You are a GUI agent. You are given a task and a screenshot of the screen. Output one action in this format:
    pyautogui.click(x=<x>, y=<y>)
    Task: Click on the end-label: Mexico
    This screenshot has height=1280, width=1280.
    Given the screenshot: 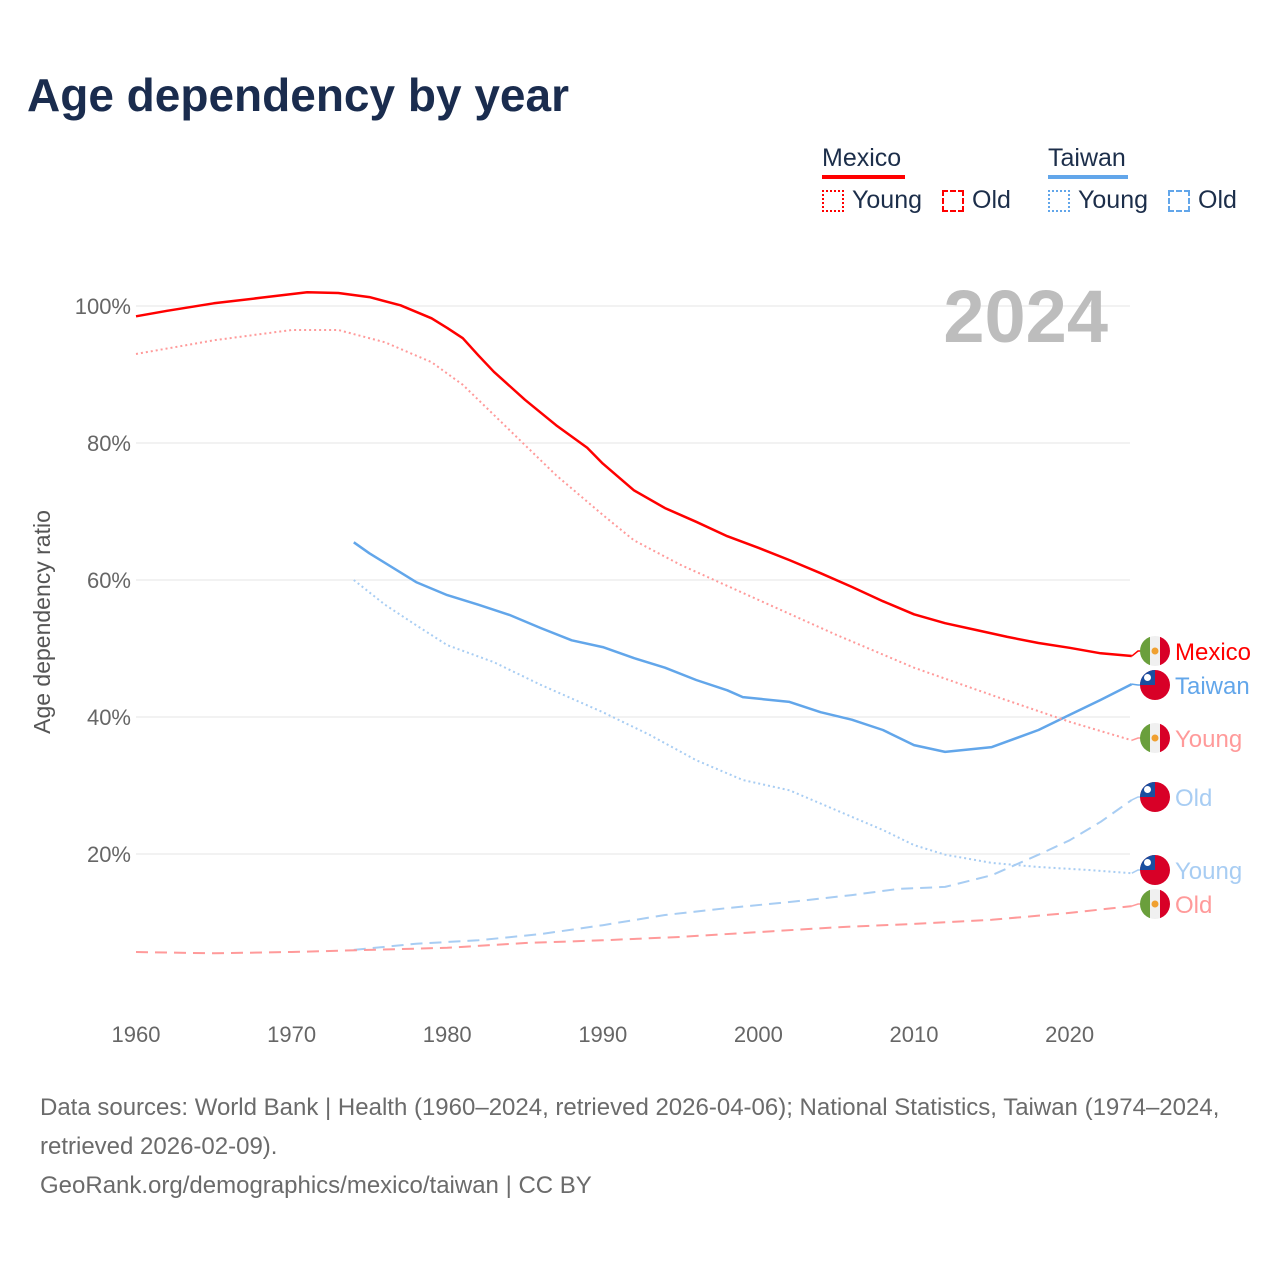 What is the action you would take?
    pyautogui.click(x=1213, y=652)
    